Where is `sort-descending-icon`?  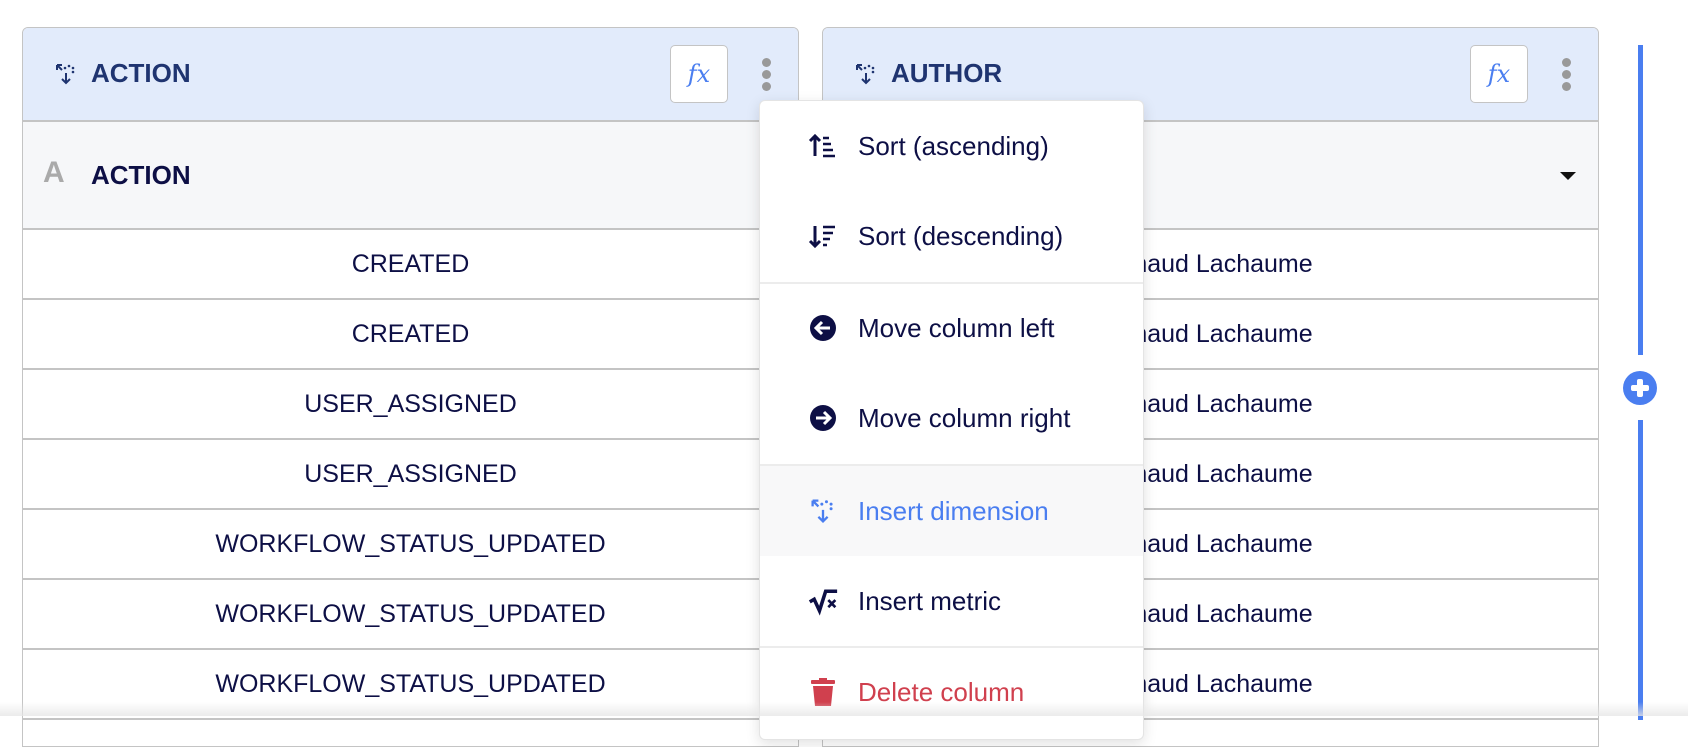
sort-descending-icon is located at coordinates (821, 237).